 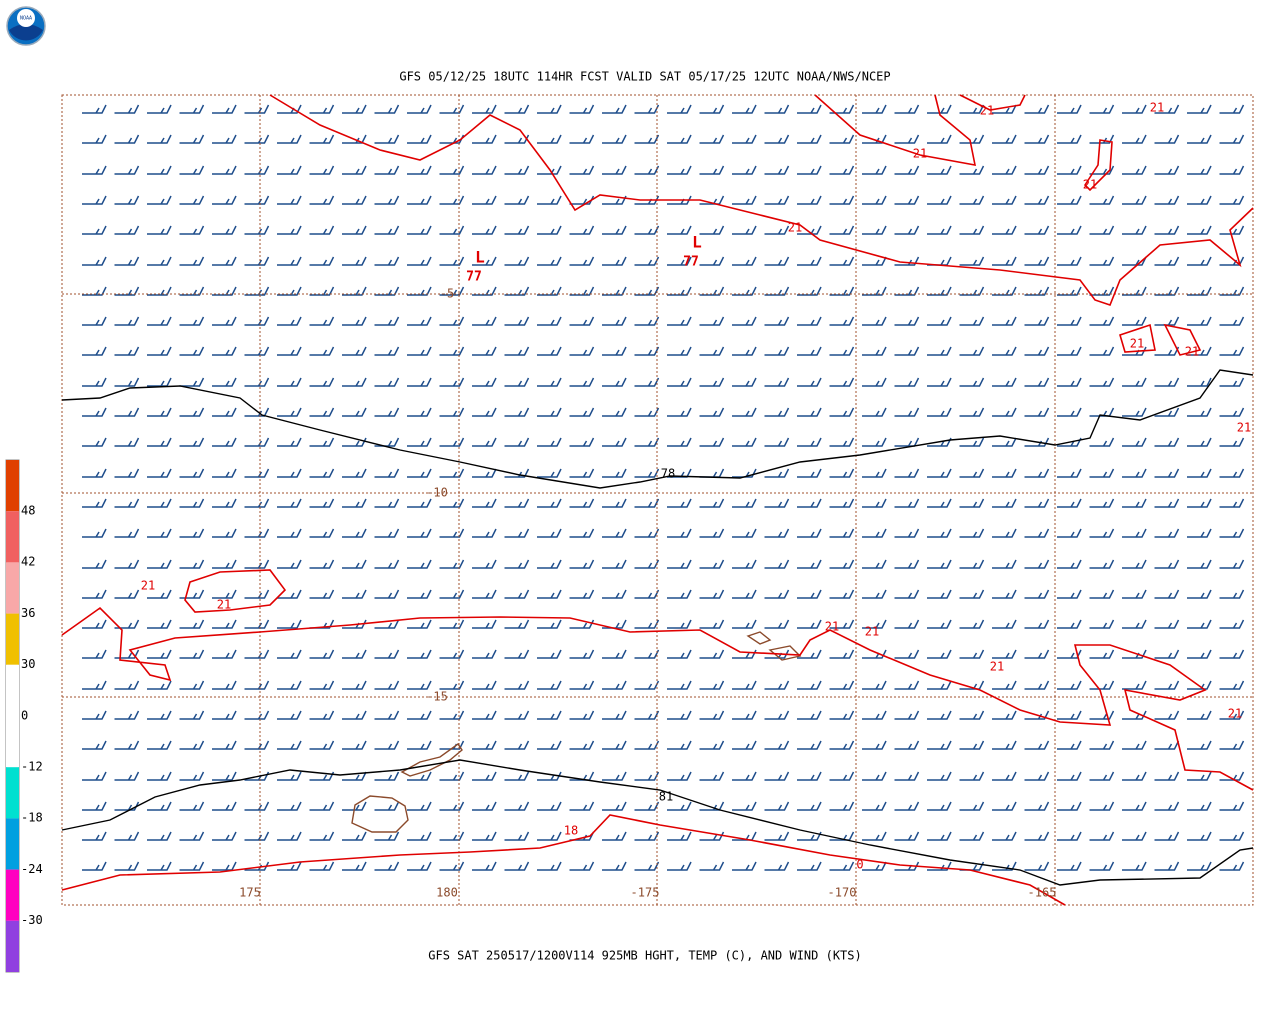 I want to click on colorbar-label: 42, so click(x=28, y=562).